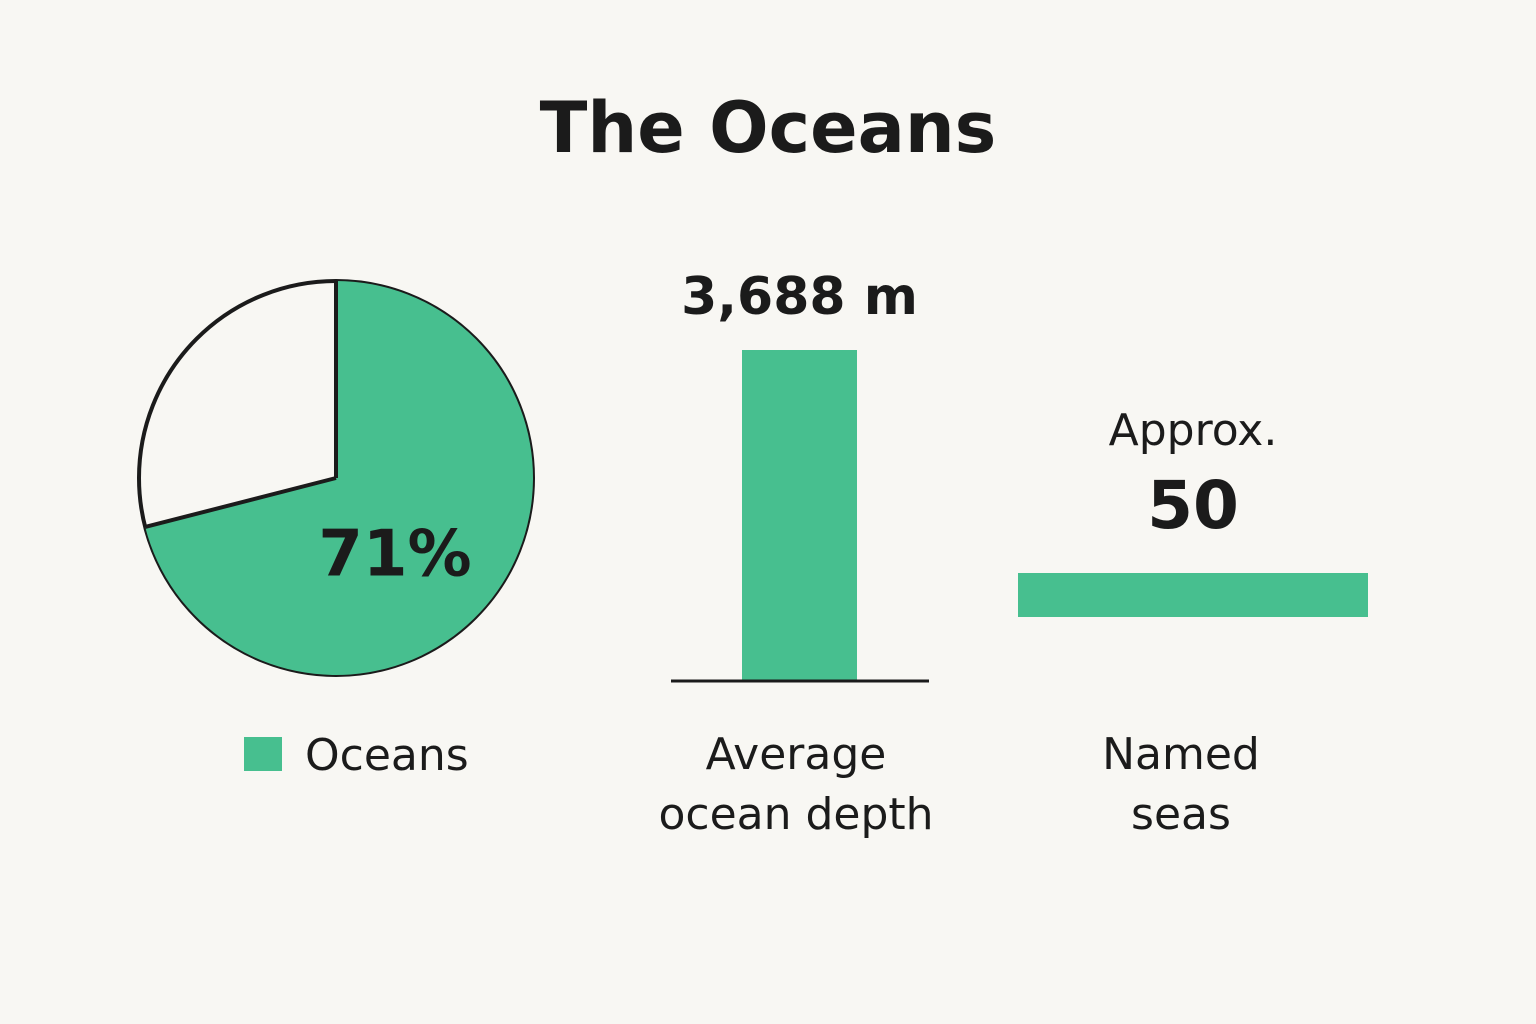 This screenshot has height=1024, width=1536. Describe the element at coordinates (796, 784) in the screenshot. I see `category-label: Average ocean depth` at that location.